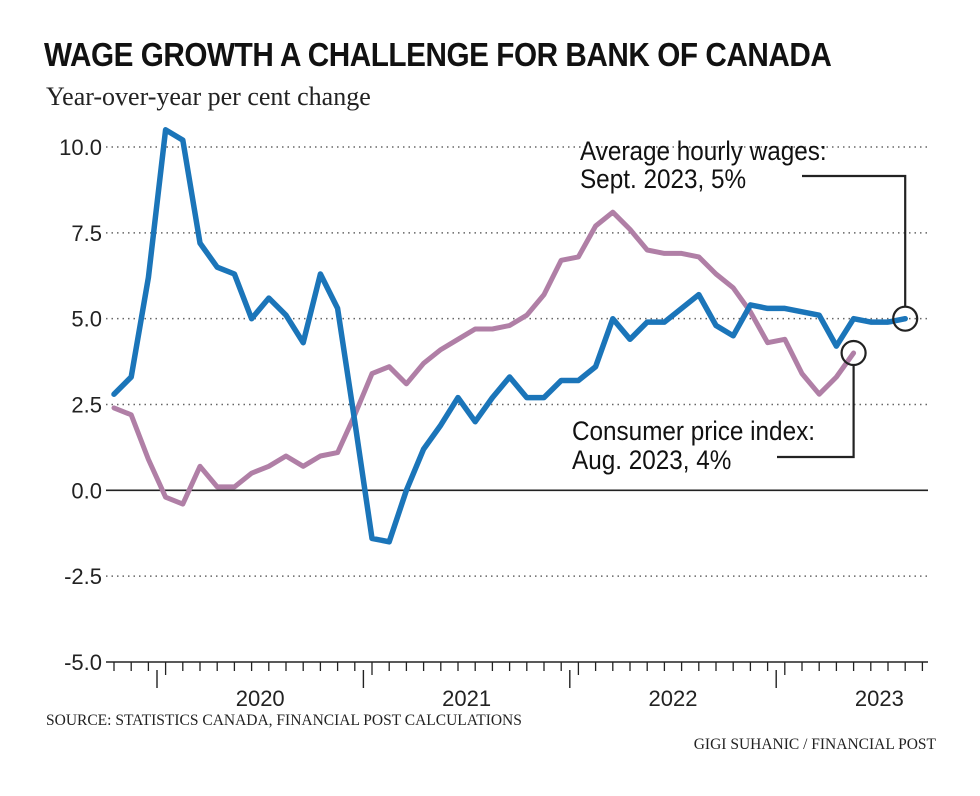  Describe the element at coordinates (517, 686) in the screenshot. I see `x-axis: 2020 2021 2022 2023` at that location.